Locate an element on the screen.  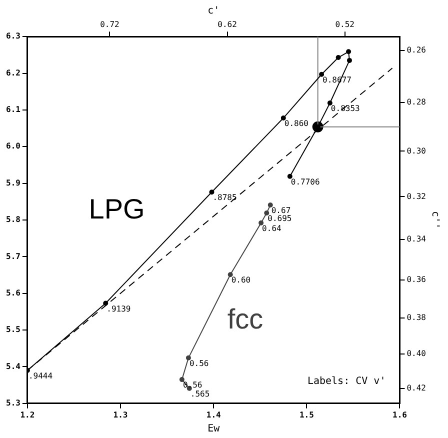
y-tick-label: 5.7 is located at coordinates (13, 256).